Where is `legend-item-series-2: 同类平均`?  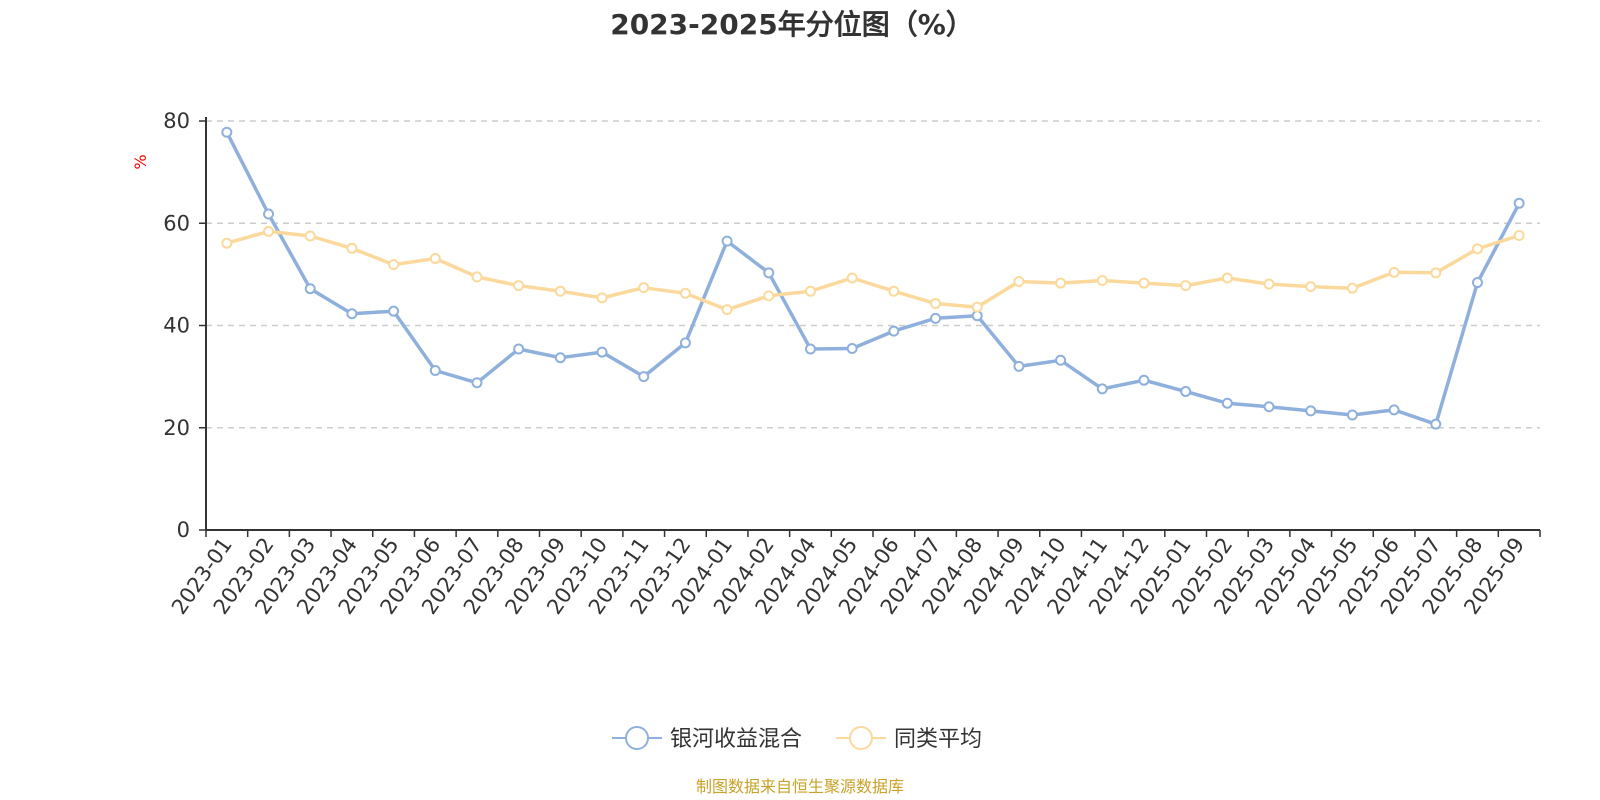 legend-item-series-2: 同类平均 is located at coordinates (909, 739).